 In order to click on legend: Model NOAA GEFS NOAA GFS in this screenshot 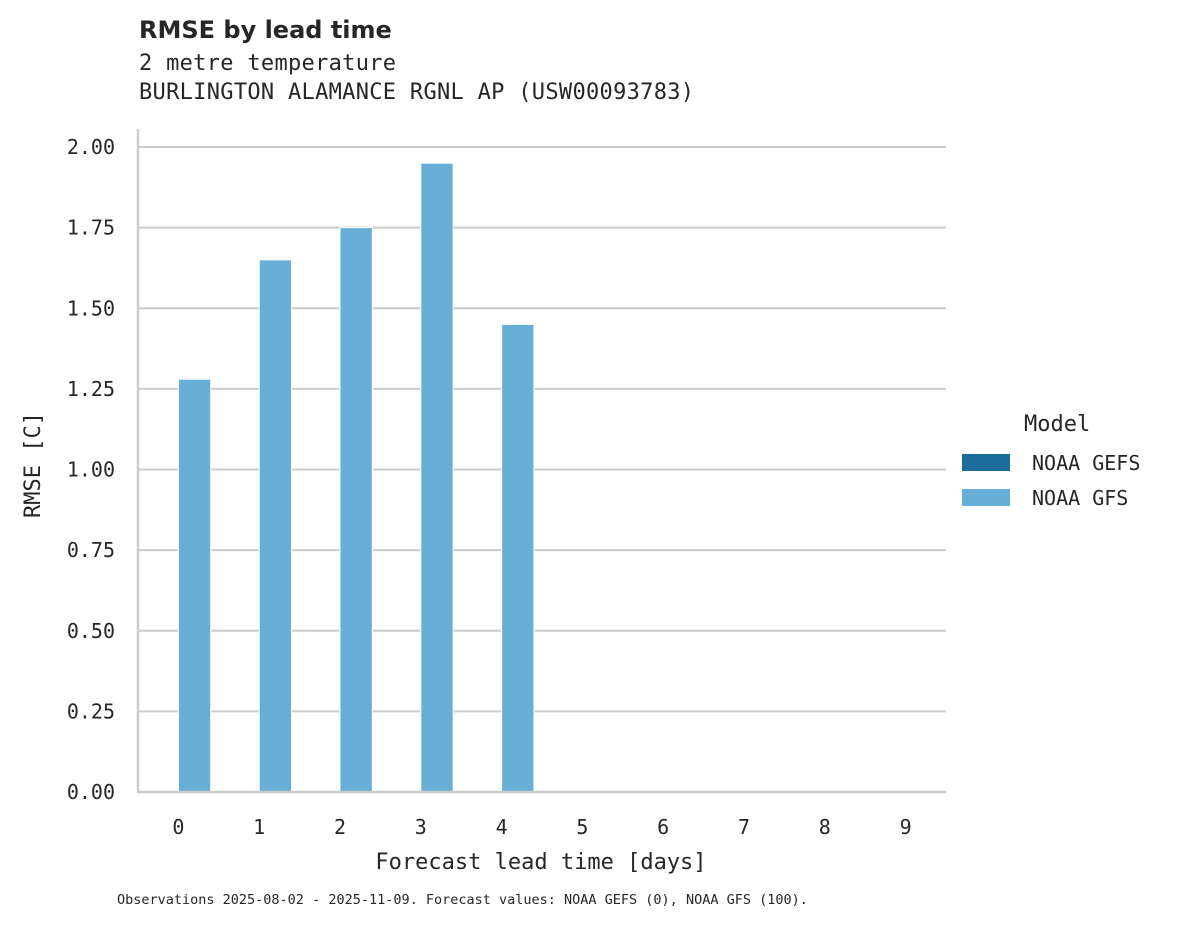, I will do `click(1051, 463)`.